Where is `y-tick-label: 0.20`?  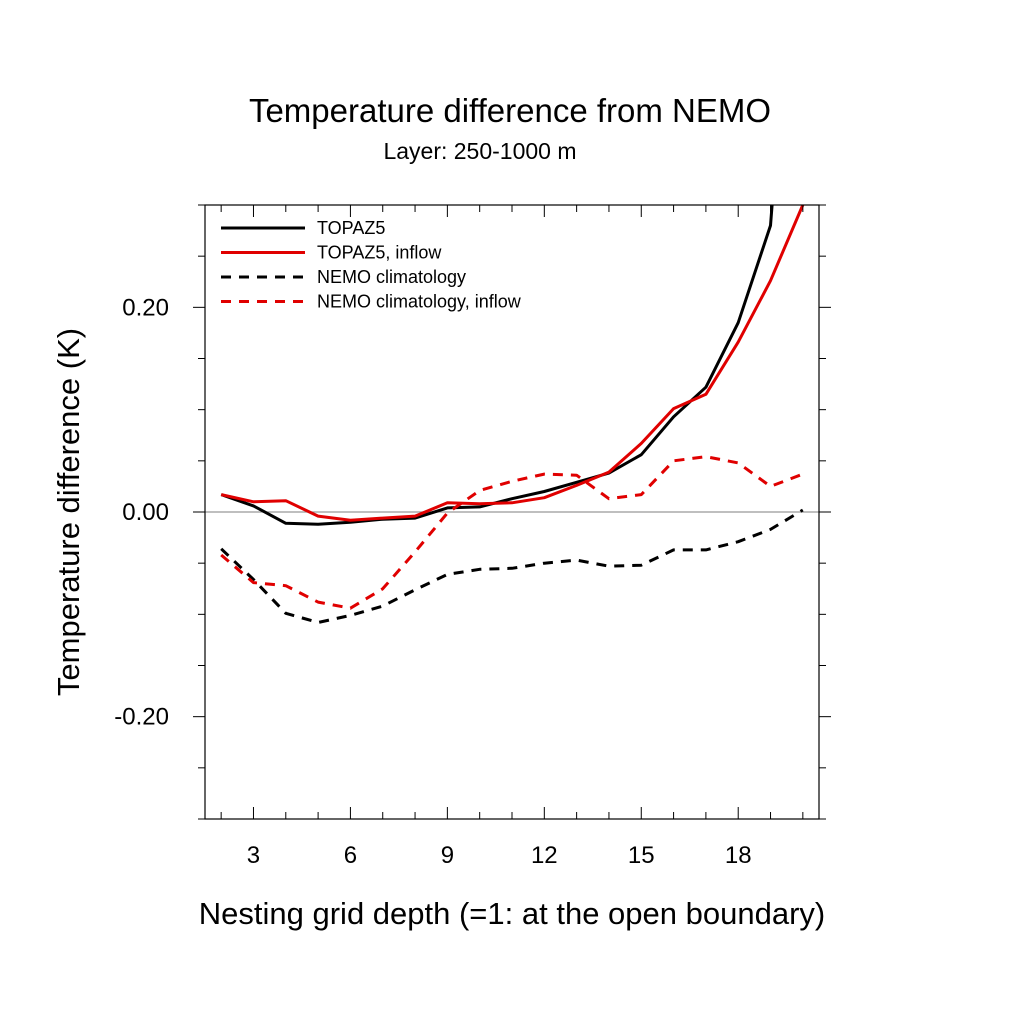 y-tick-label: 0.20 is located at coordinates (145, 307).